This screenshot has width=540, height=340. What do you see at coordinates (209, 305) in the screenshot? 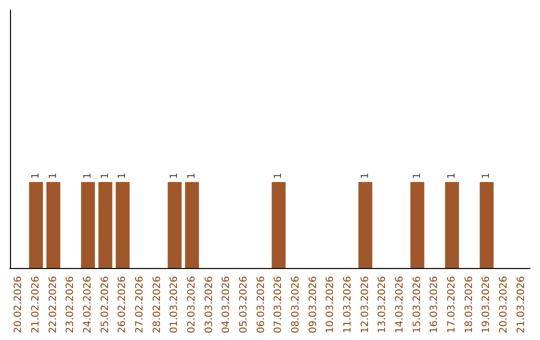
I see `x-tick-label: 03.03.2026` at bounding box center [209, 305].